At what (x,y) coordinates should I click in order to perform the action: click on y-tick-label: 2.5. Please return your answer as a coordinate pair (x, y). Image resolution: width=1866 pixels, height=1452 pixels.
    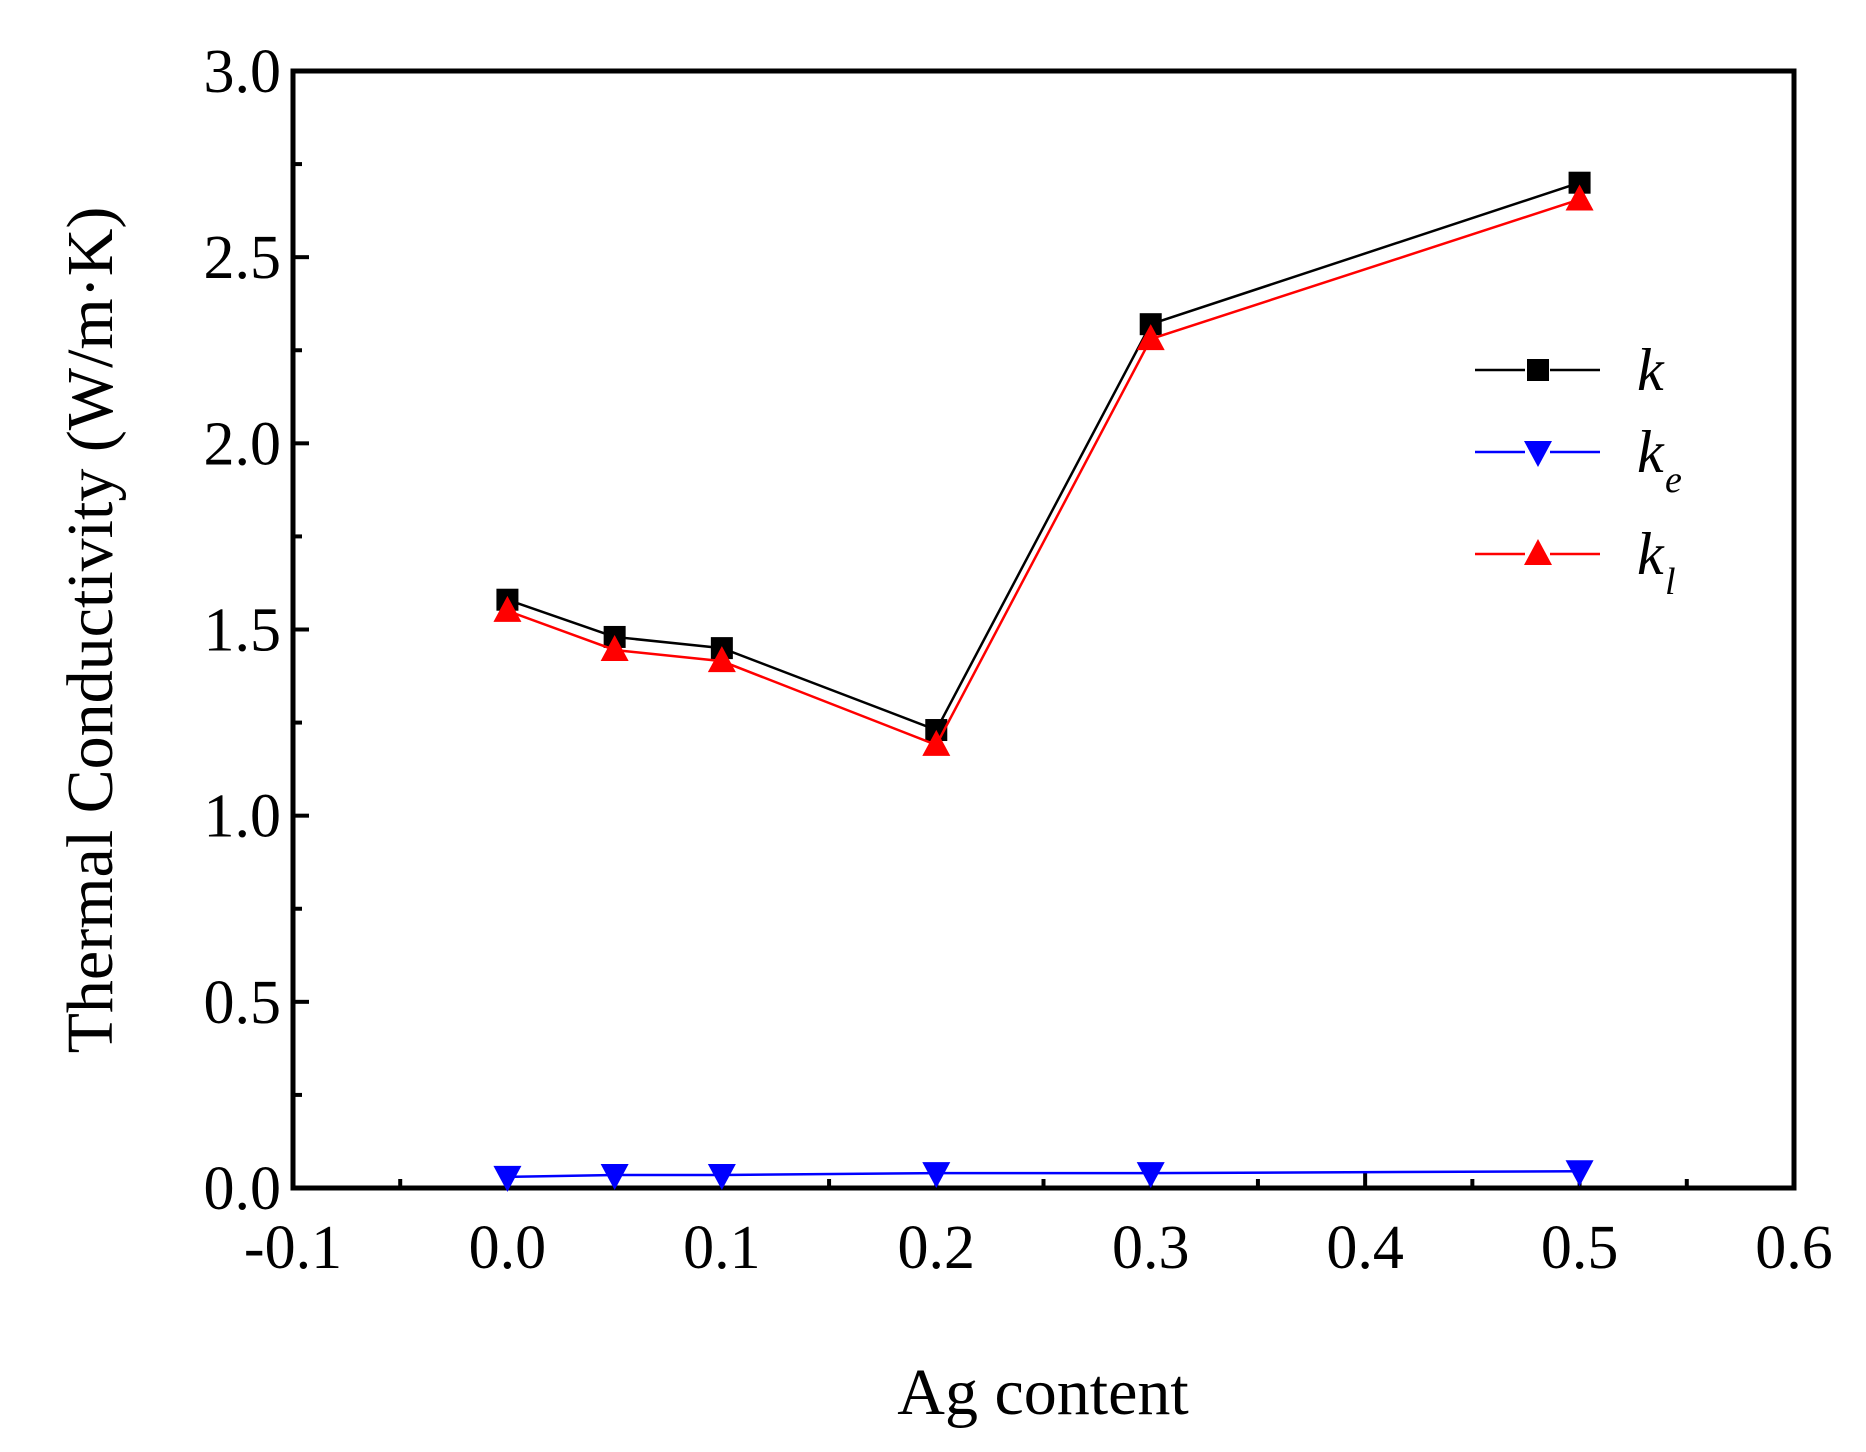
    Looking at the image, I should click on (243, 258).